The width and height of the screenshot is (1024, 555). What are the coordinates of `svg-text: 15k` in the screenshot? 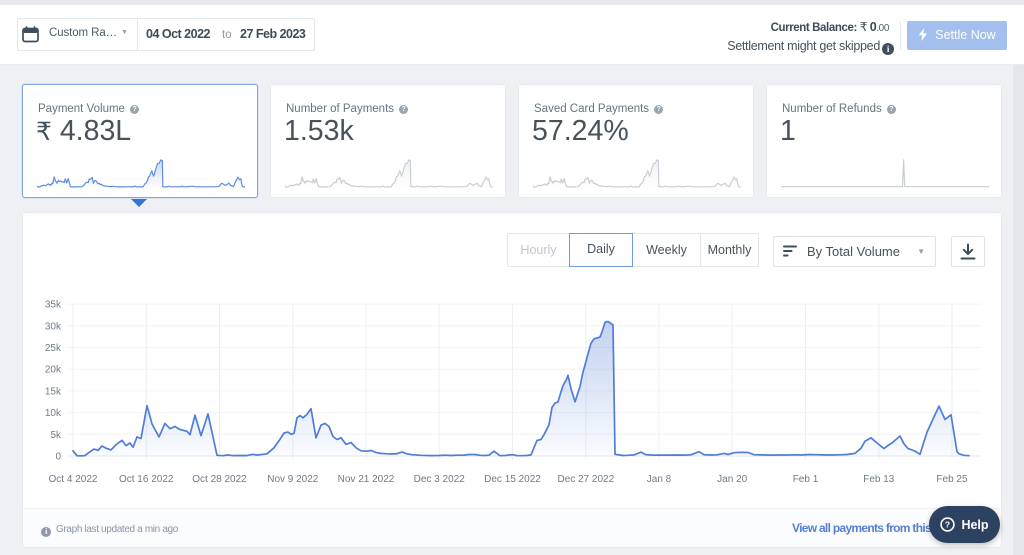 It's located at (53, 391).